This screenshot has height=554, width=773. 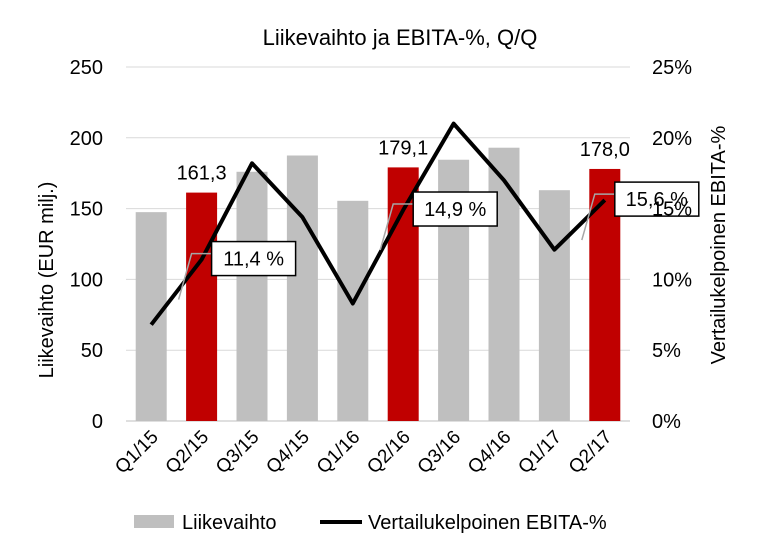 I want to click on right-axis-ticks: 0% 5% 10% 15% 20% 25%, so click(x=672, y=245).